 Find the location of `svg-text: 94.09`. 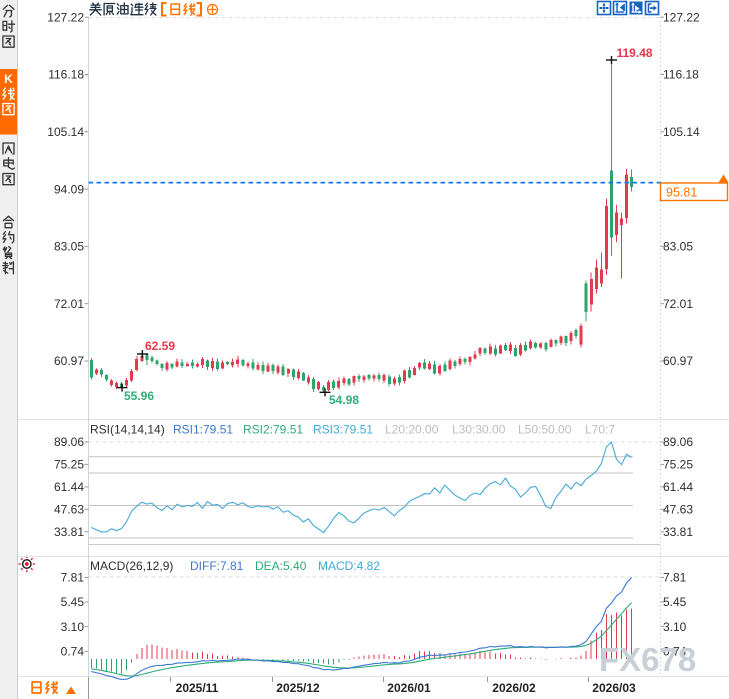

svg-text: 94.09 is located at coordinates (69, 189).